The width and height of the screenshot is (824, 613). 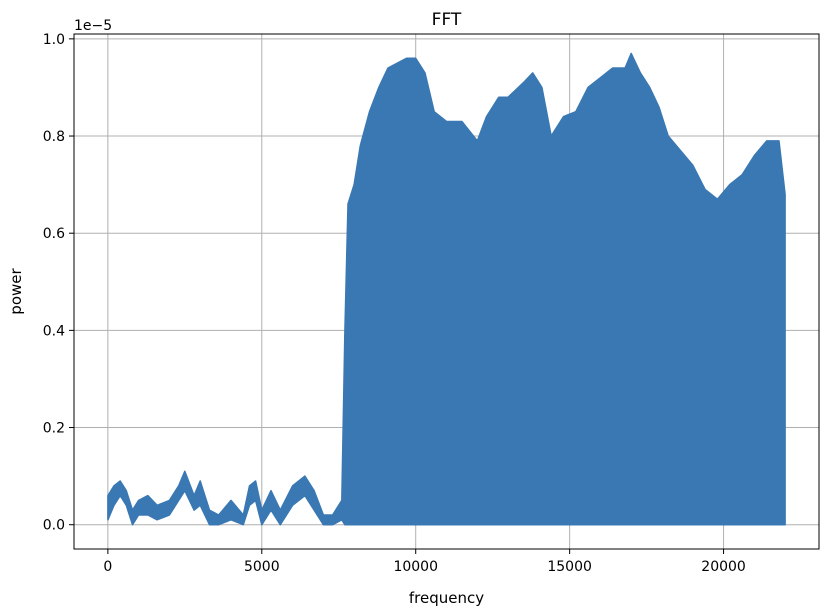 What do you see at coordinates (569, 567) in the screenshot?
I see `x-tick-label: 15000` at bounding box center [569, 567].